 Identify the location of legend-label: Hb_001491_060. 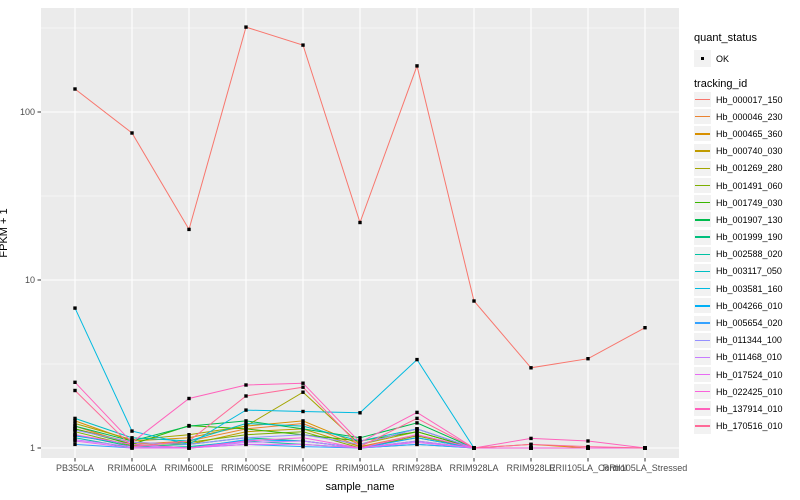
(749, 185).